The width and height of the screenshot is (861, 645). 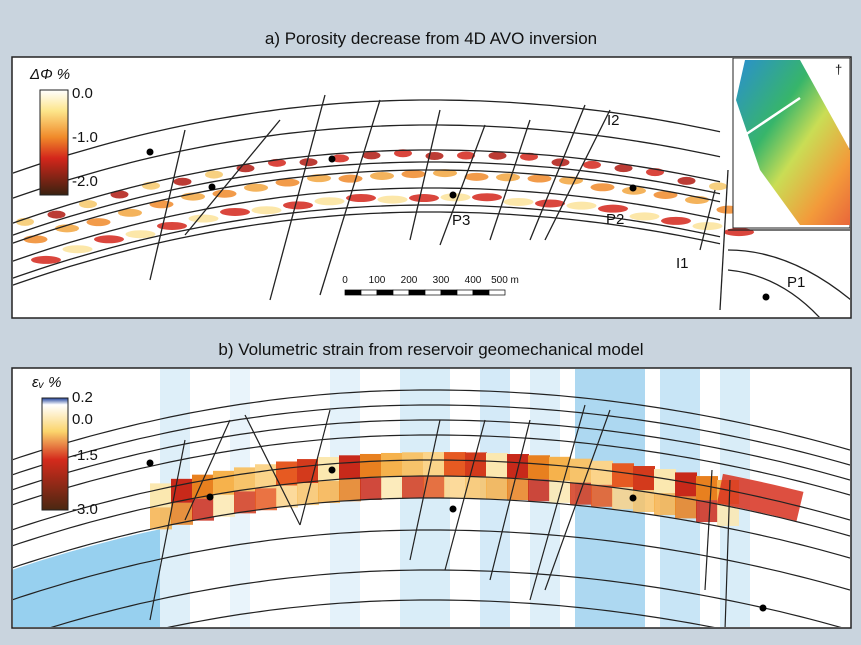 I want to click on colorbar-tick-label: -2.0, so click(x=85, y=181).